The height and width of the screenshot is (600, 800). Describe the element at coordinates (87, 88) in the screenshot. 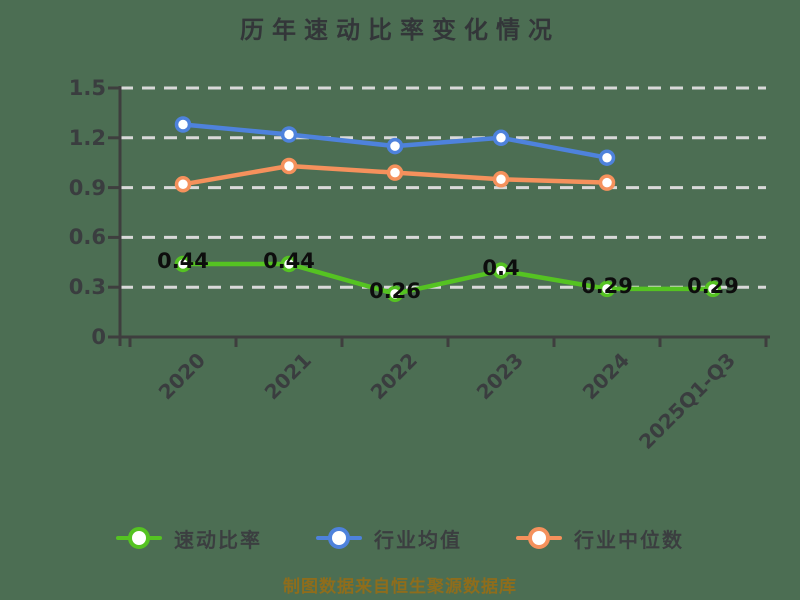

I see `y-axis-tick-label: 1.5` at that location.